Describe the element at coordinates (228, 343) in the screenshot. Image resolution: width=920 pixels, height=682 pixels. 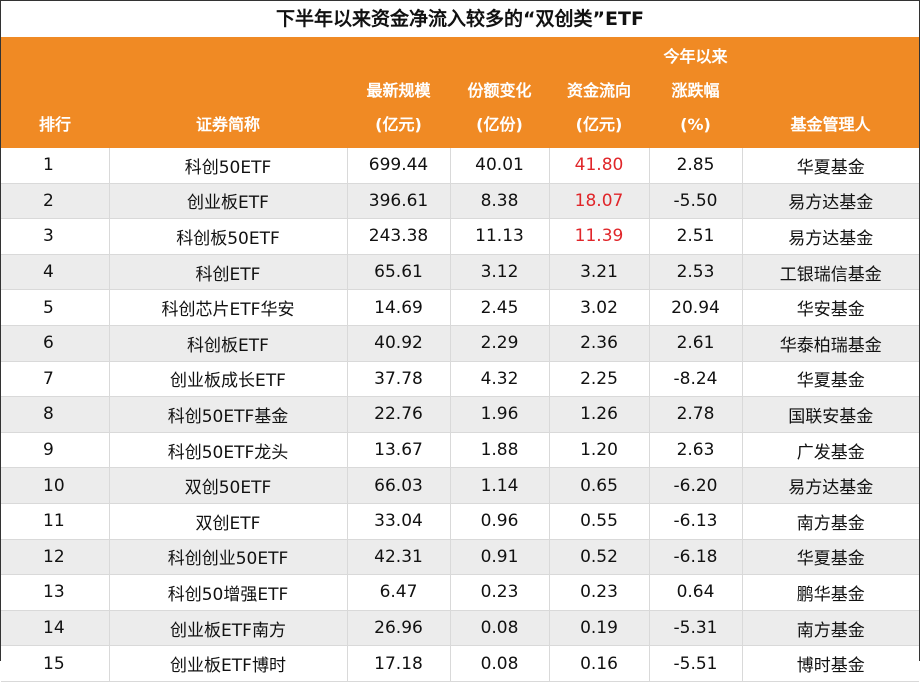
I see `cell-name: 科创板ETF` at that location.